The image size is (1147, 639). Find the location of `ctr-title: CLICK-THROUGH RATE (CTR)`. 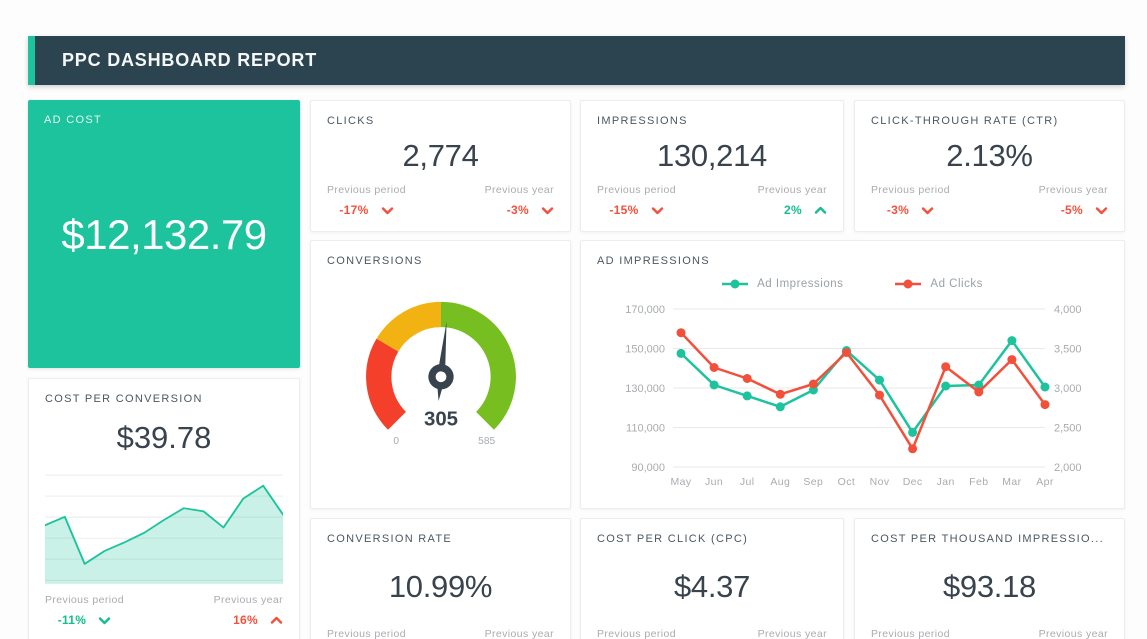

ctr-title: CLICK-THROUGH RATE (CTR) is located at coordinates (965, 121).